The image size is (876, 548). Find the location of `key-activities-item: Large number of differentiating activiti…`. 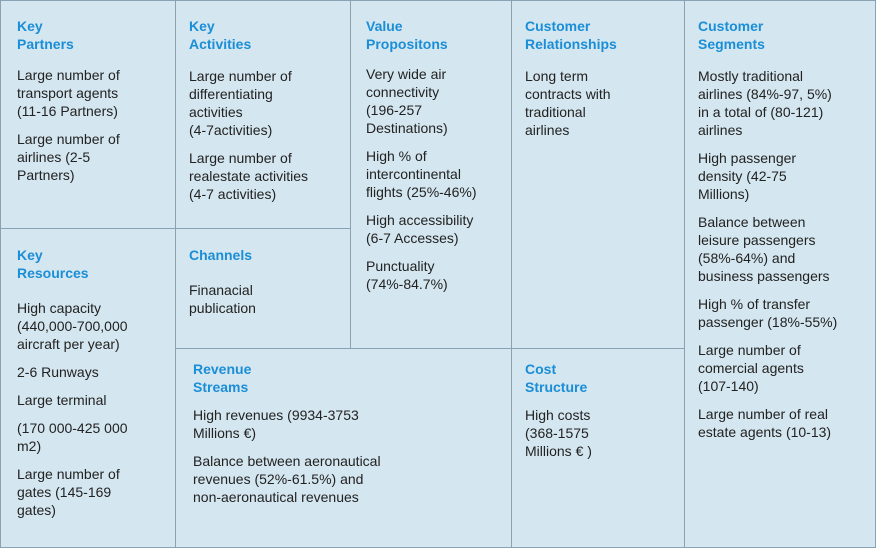

key-activities-item: Large number of differentiating activiti… is located at coordinates (240, 103).